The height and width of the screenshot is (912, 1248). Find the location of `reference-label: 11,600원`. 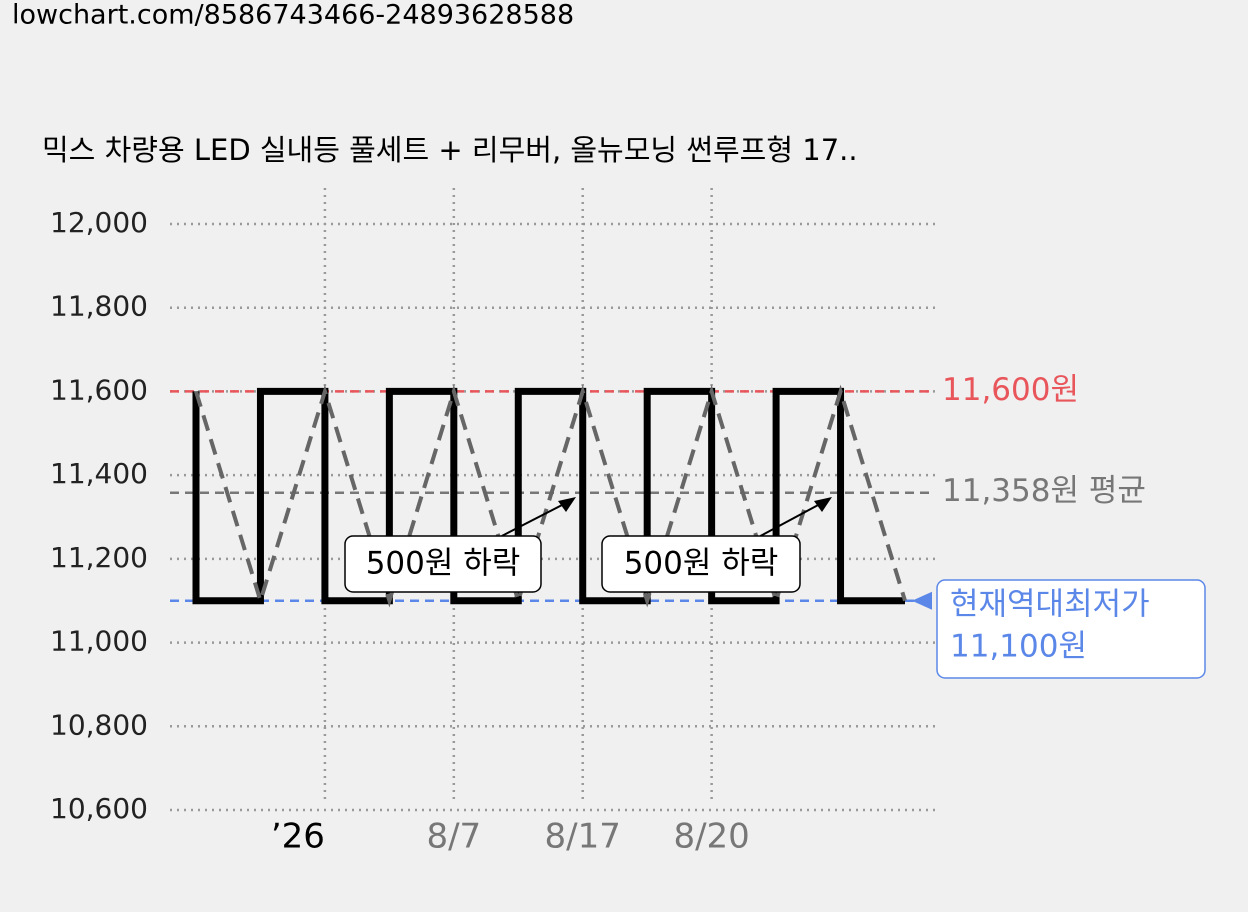

reference-label: 11,600원 is located at coordinates (1010, 390).